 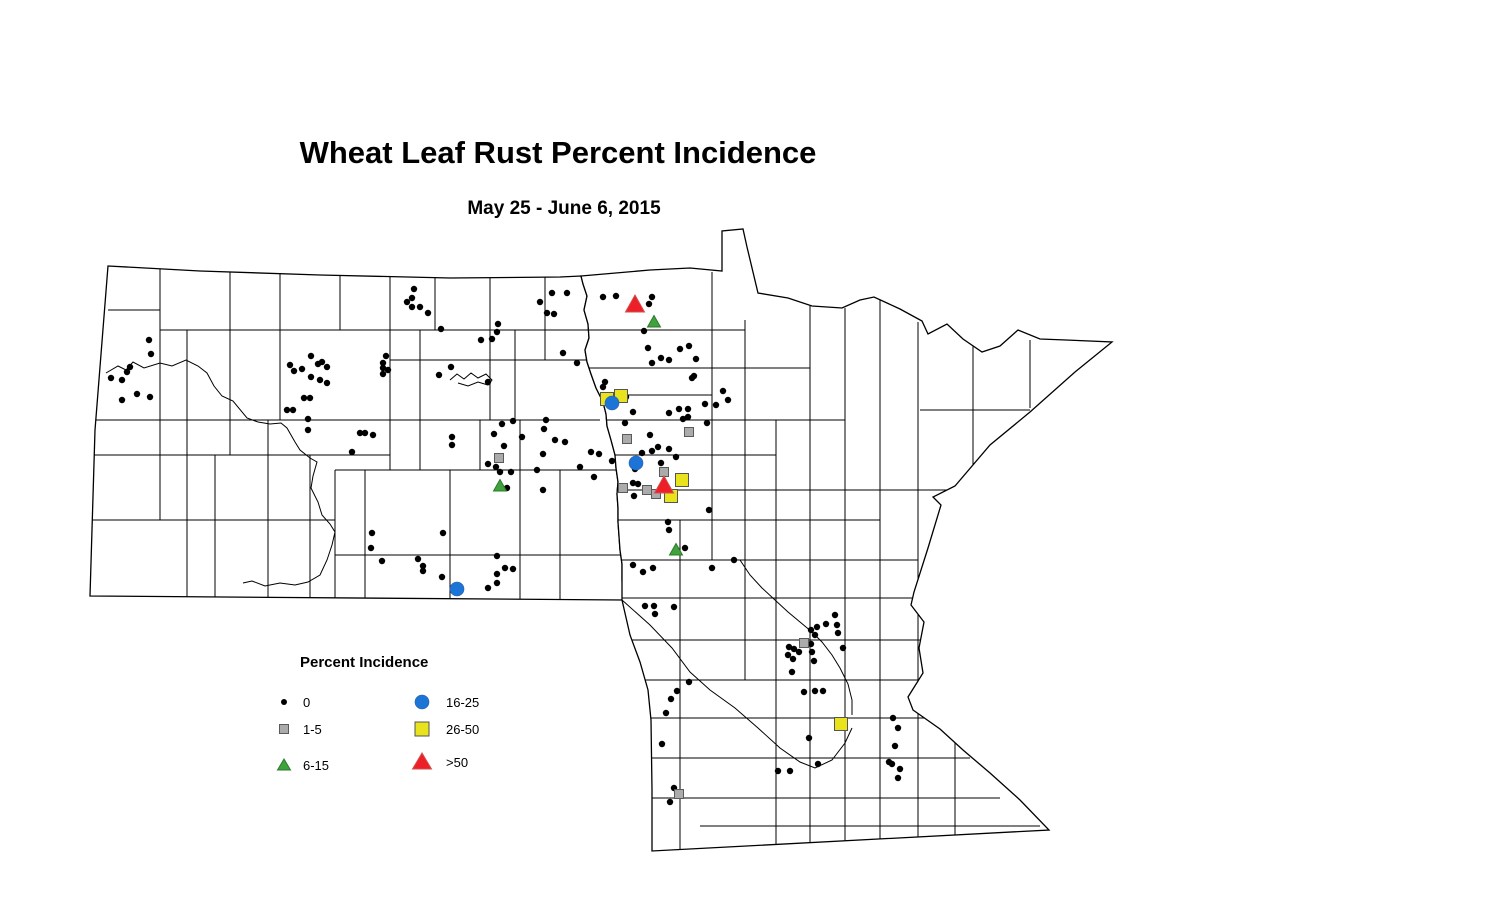 I want to click on legend-label-26-50: 26-50, so click(x=462, y=729).